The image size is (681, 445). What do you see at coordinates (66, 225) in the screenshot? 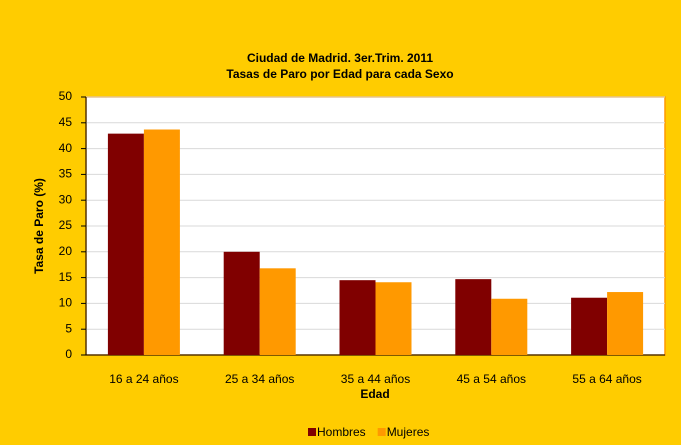
I see `y-tick-label: 25` at bounding box center [66, 225].